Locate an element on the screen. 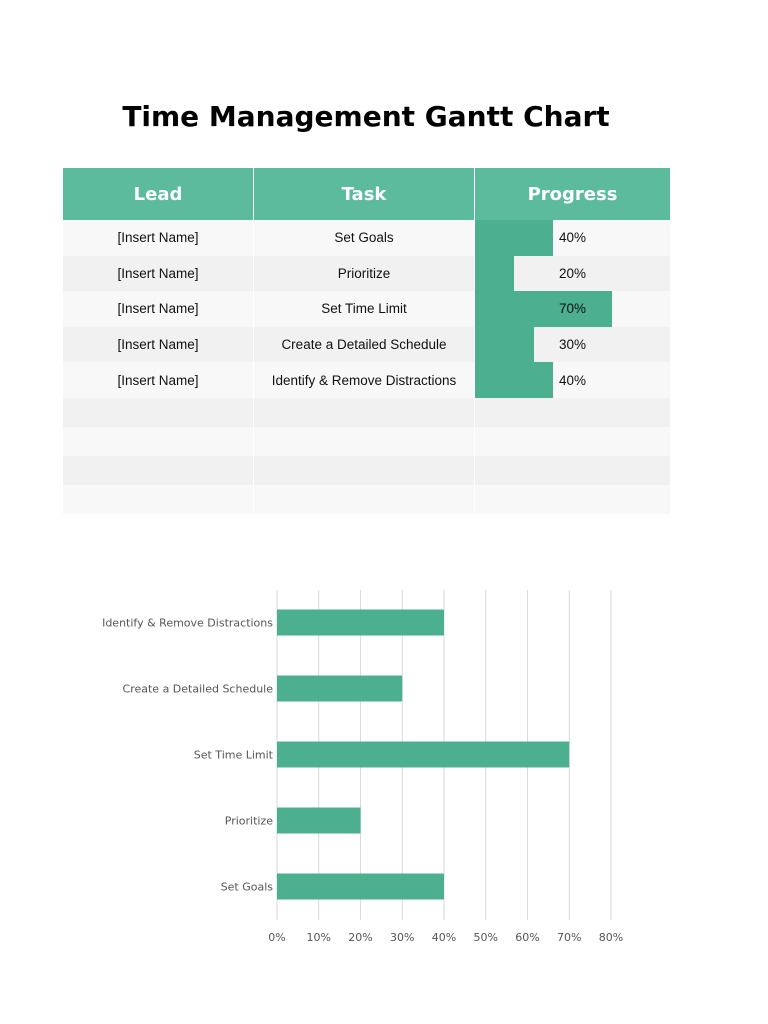 This screenshot has width=768, height=1024. chart-x-tick-label: 40% is located at coordinates (444, 937).